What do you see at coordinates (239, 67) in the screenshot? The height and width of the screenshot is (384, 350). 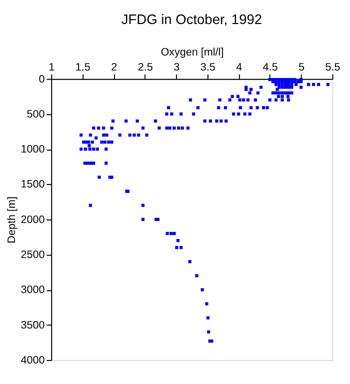 I see `x-tick-label: 4` at bounding box center [239, 67].